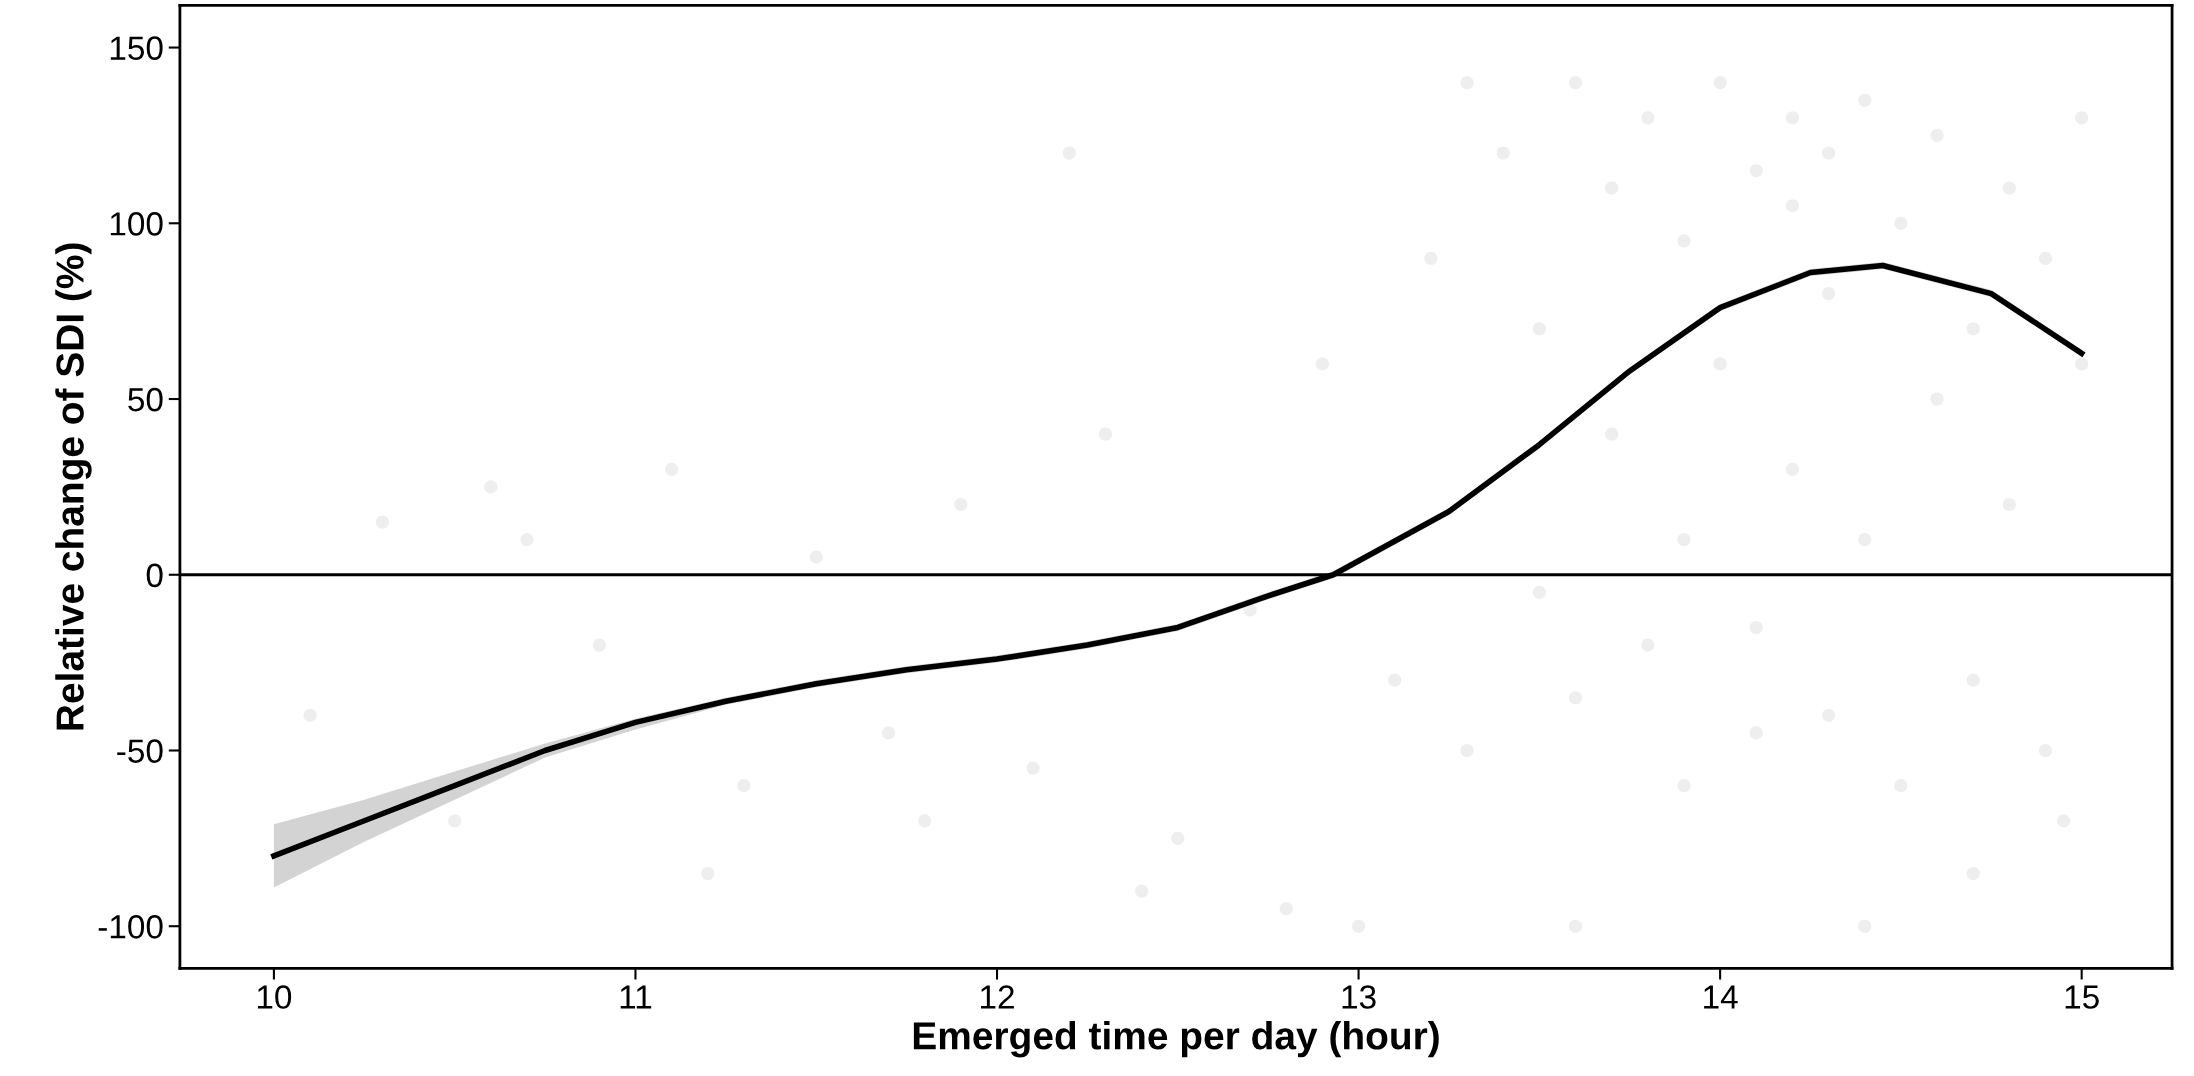  Describe the element at coordinates (130, 927) in the screenshot. I see `y-tick-label: -100` at that location.